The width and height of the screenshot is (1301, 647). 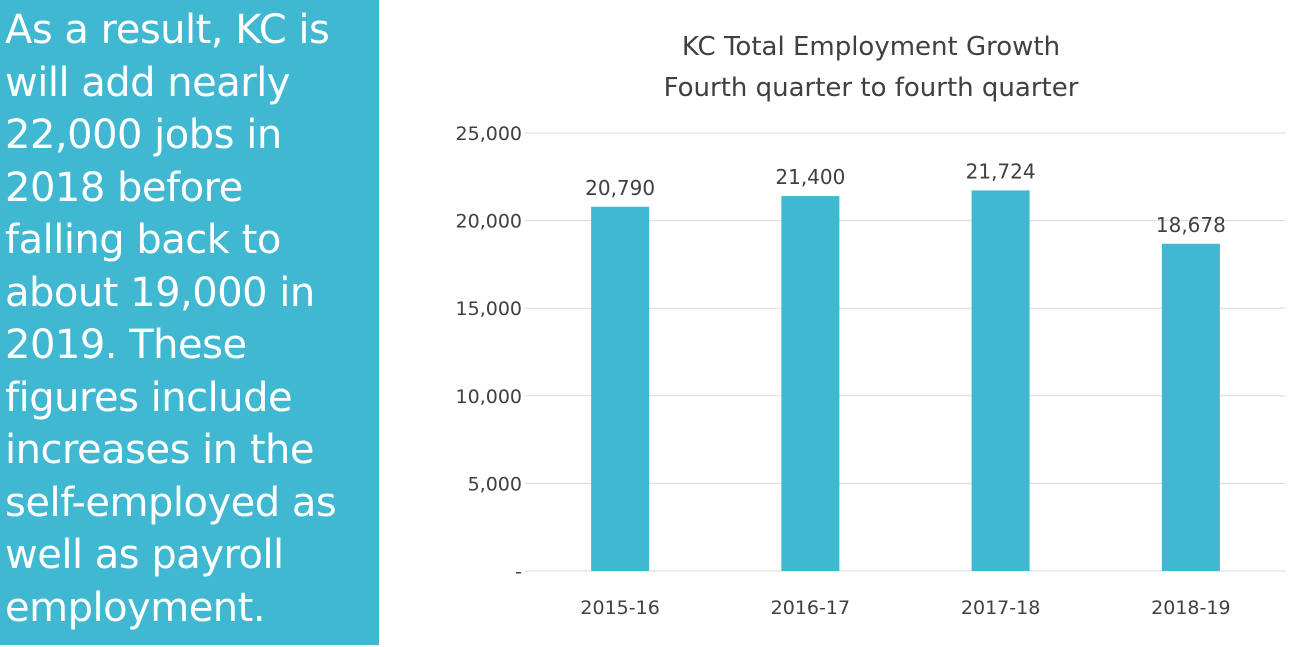 What do you see at coordinates (489, 134) in the screenshot?
I see `y-tick-label: 25,000` at bounding box center [489, 134].